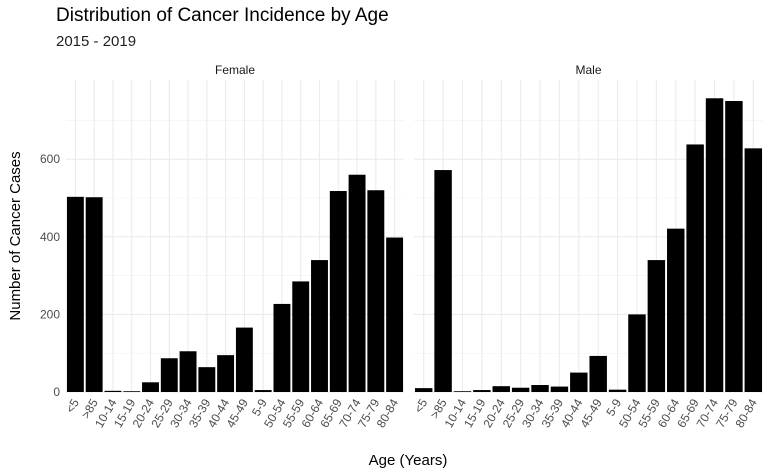 Image resolution: width=770 pixels, height=475 pixels. Describe the element at coordinates (443, 281) in the screenshot. I see `bar-male->85` at that location.